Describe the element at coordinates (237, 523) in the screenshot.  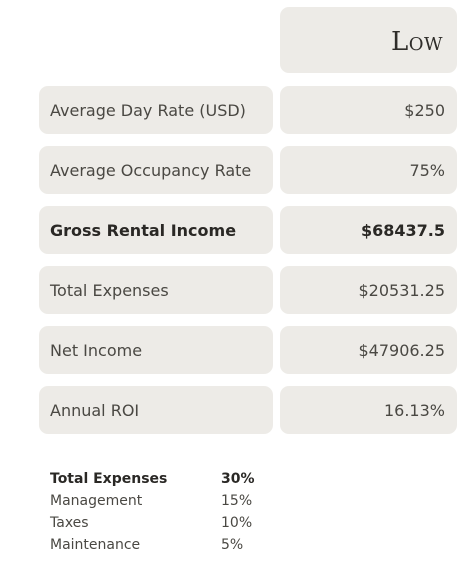
I see `breakdown-item-value: 10%` at that location.